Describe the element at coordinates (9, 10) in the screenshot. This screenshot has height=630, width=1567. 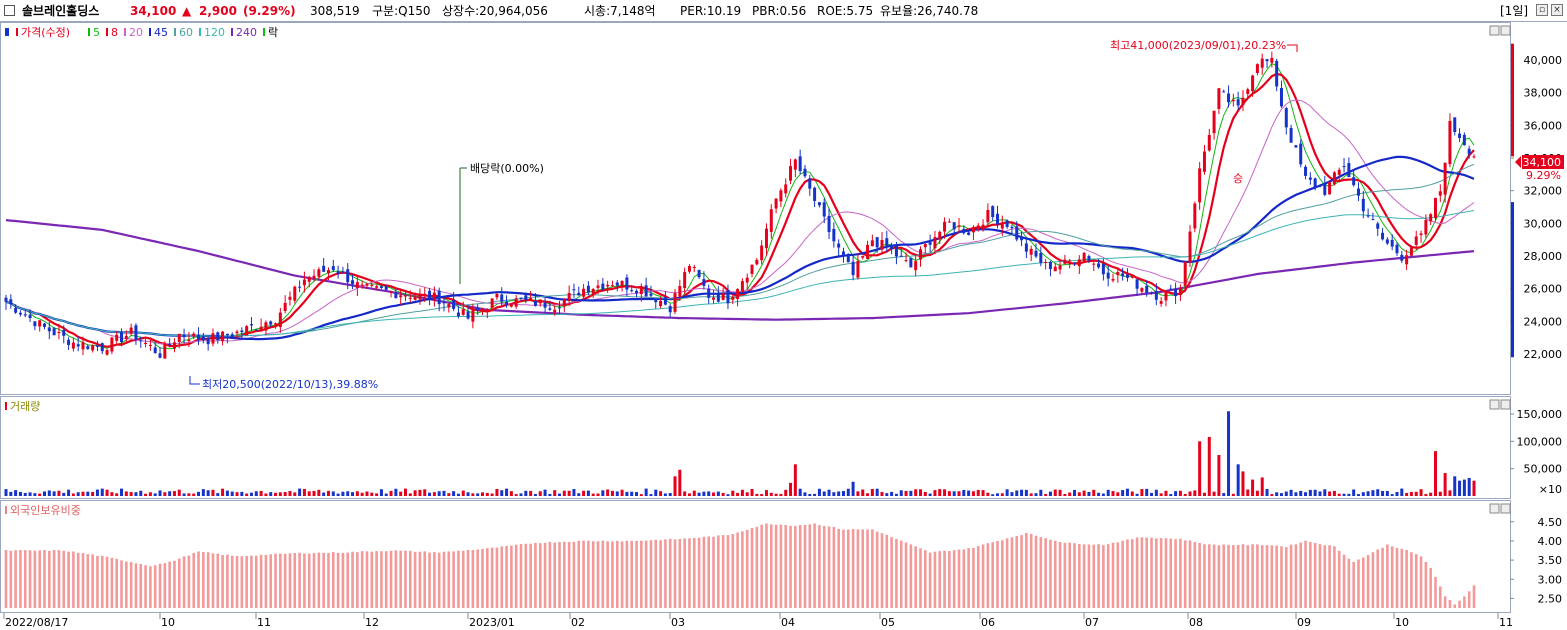
I see `window-menu-icon` at that location.